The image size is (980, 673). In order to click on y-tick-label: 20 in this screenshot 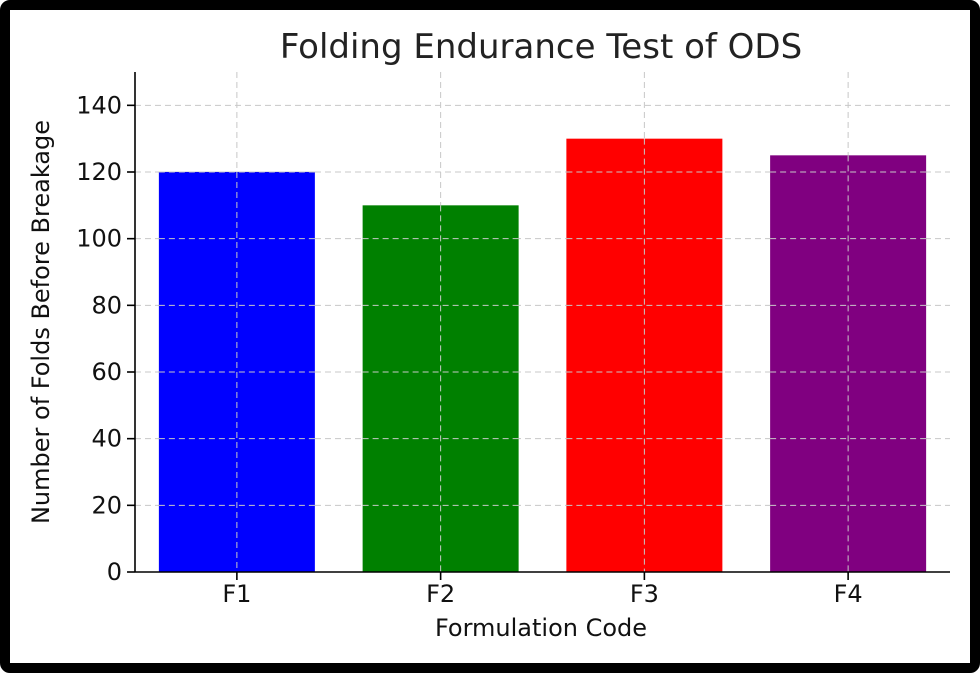, I will do `click(106, 505)`.